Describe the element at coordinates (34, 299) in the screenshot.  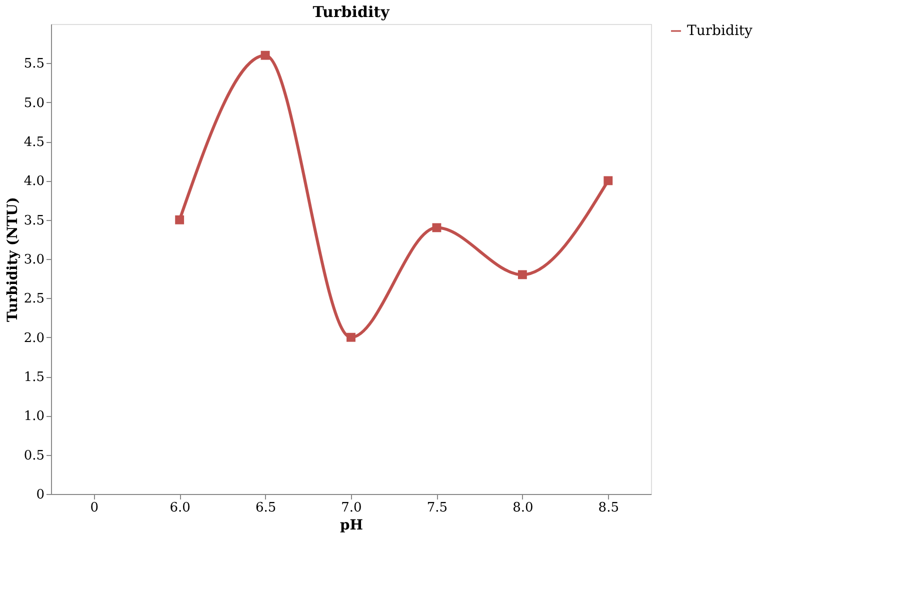
I see `y-tick-label: 2.5` at that location.